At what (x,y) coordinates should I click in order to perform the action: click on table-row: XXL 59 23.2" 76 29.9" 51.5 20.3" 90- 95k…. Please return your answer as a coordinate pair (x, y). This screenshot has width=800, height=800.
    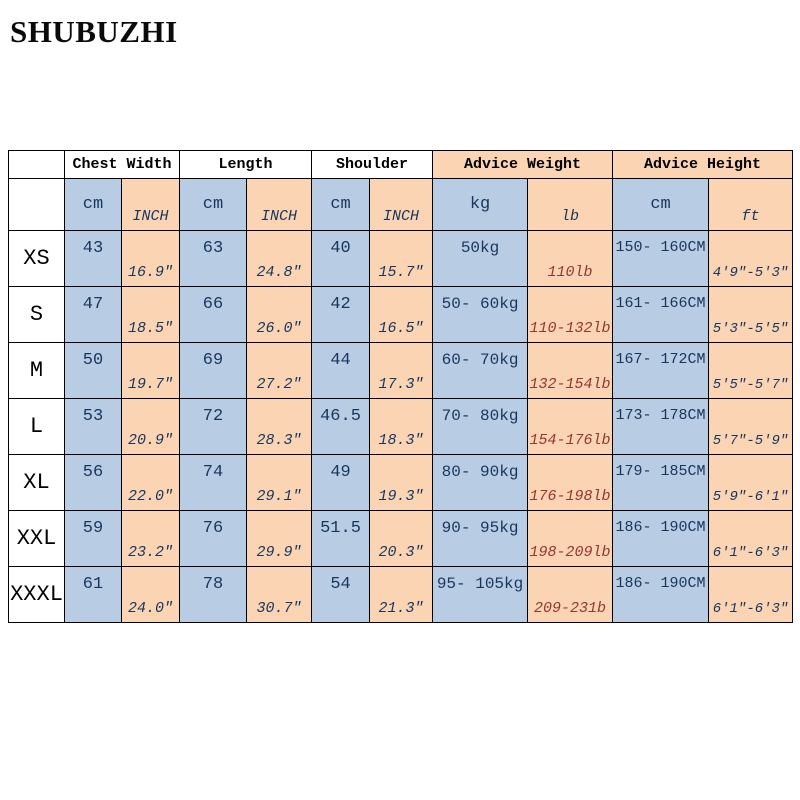
    Looking at the image, I should click on (401, 538).